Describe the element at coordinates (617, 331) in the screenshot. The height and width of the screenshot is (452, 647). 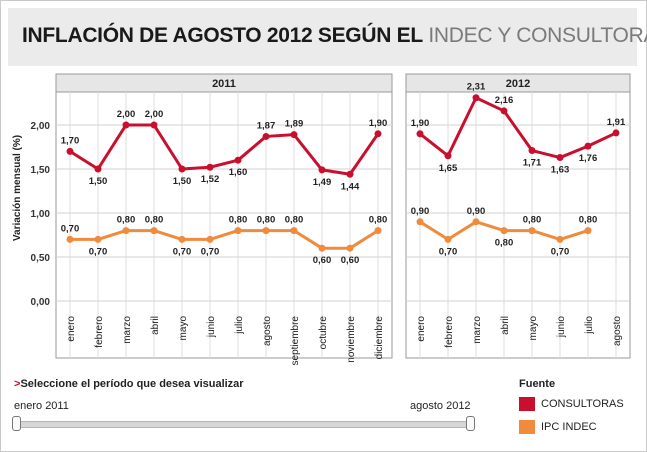
I see `x-tick-label: agosto` at that location.